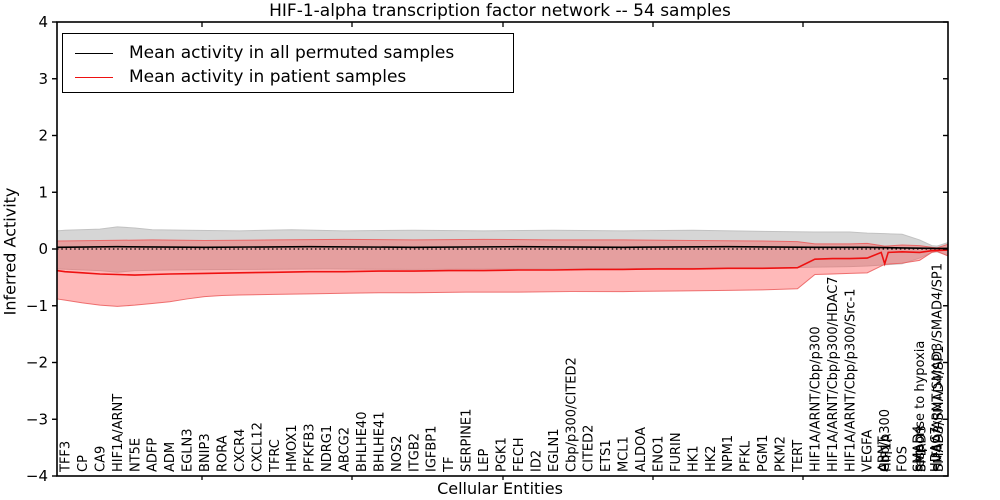 The height and width of the screenshot is (500, 1000). Describe the element at coordinates (884, 454) in the screenshot. I see `x-category-label: ARNT` at that location.